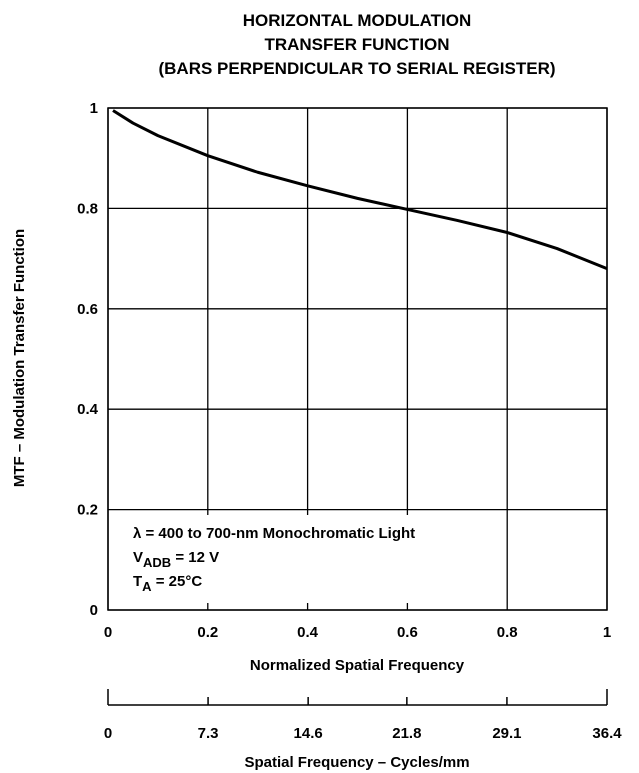  Describe the element at coordinates (274, 533) in the screenshot. I see `annotation: λ = 400 to 700-nm Monochromatic Light` at that location.